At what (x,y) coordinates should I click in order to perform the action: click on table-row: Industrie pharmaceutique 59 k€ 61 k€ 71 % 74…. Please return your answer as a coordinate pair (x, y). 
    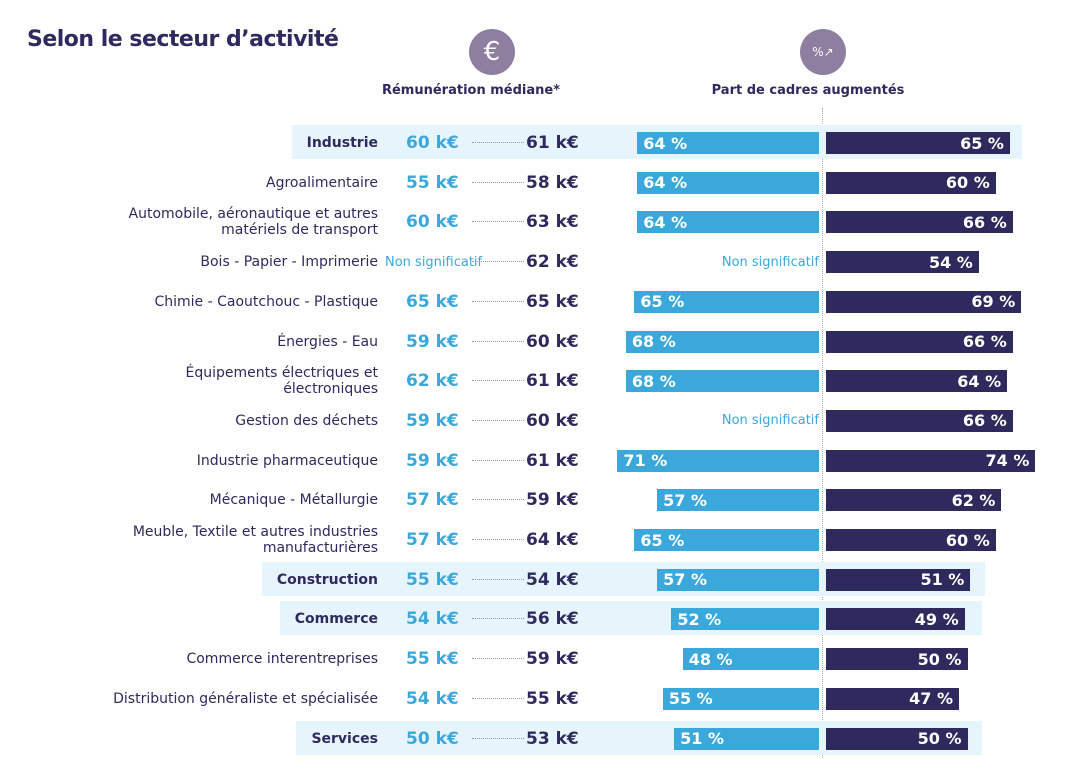
    Looking at the image, I should click on (533, 461).